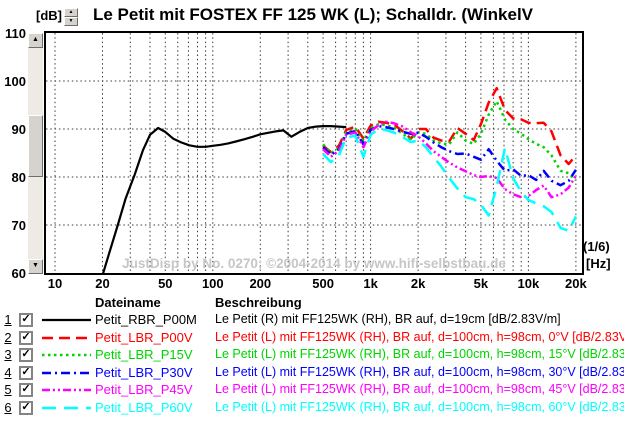  I want to click on y-tick-label: 80, so click(18, 177).